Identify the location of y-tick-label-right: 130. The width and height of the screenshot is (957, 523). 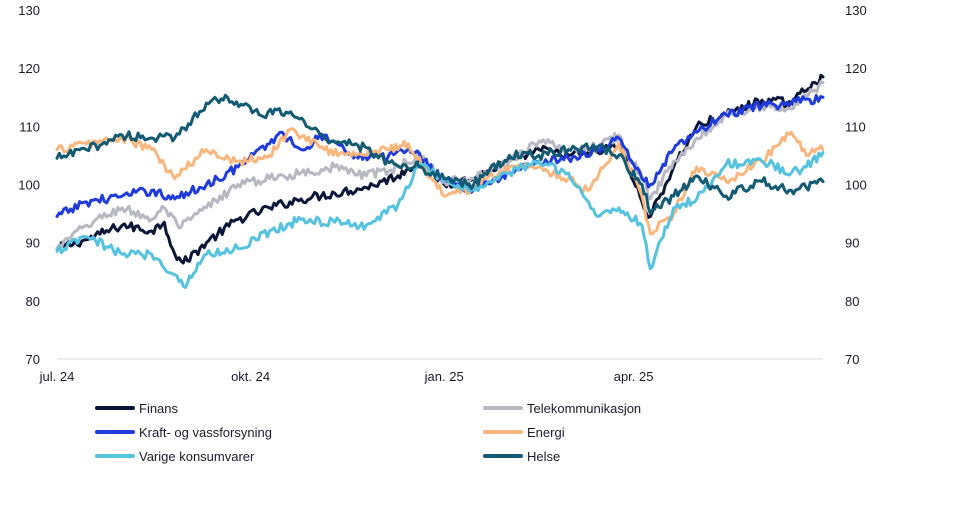
(856, 10).